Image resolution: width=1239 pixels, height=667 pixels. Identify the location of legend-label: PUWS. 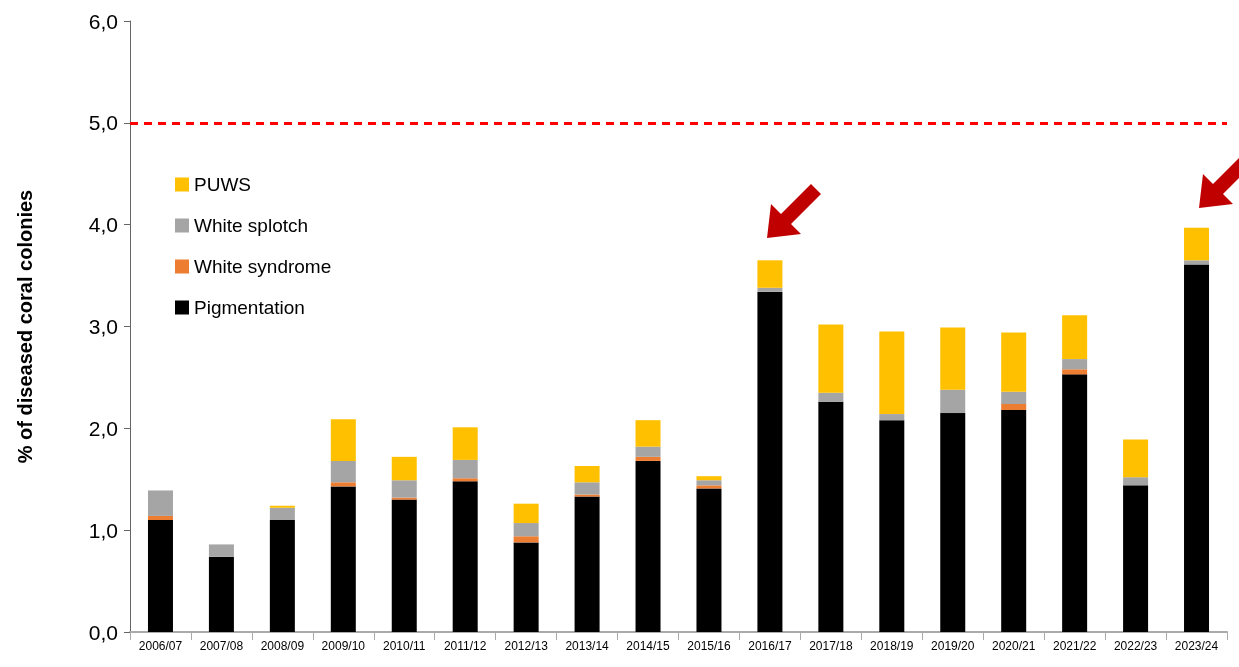
(222, 184).